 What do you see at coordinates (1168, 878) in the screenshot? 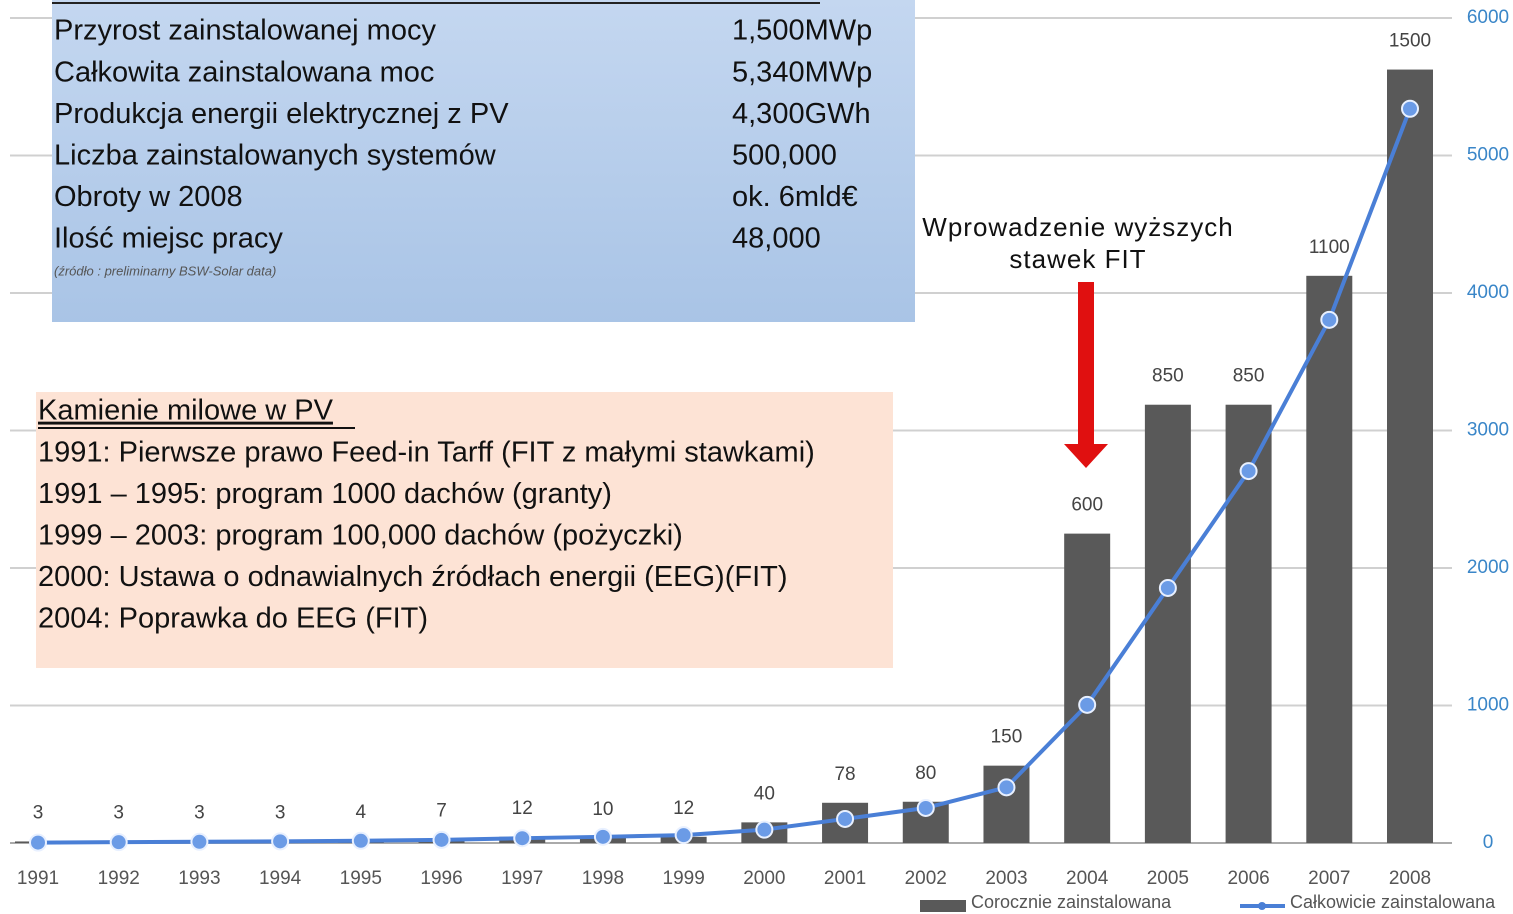
I see `x-tick-label: 2005` at bounding box center [1168, 878].